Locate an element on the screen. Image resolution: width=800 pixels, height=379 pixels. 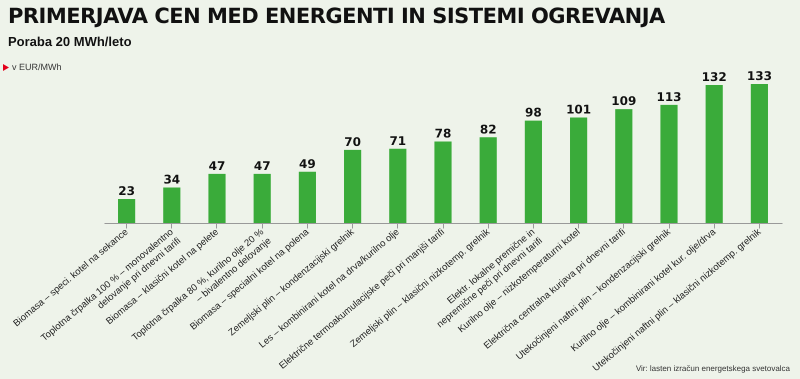
data-label: 109 is located at coordinates (623, 101).